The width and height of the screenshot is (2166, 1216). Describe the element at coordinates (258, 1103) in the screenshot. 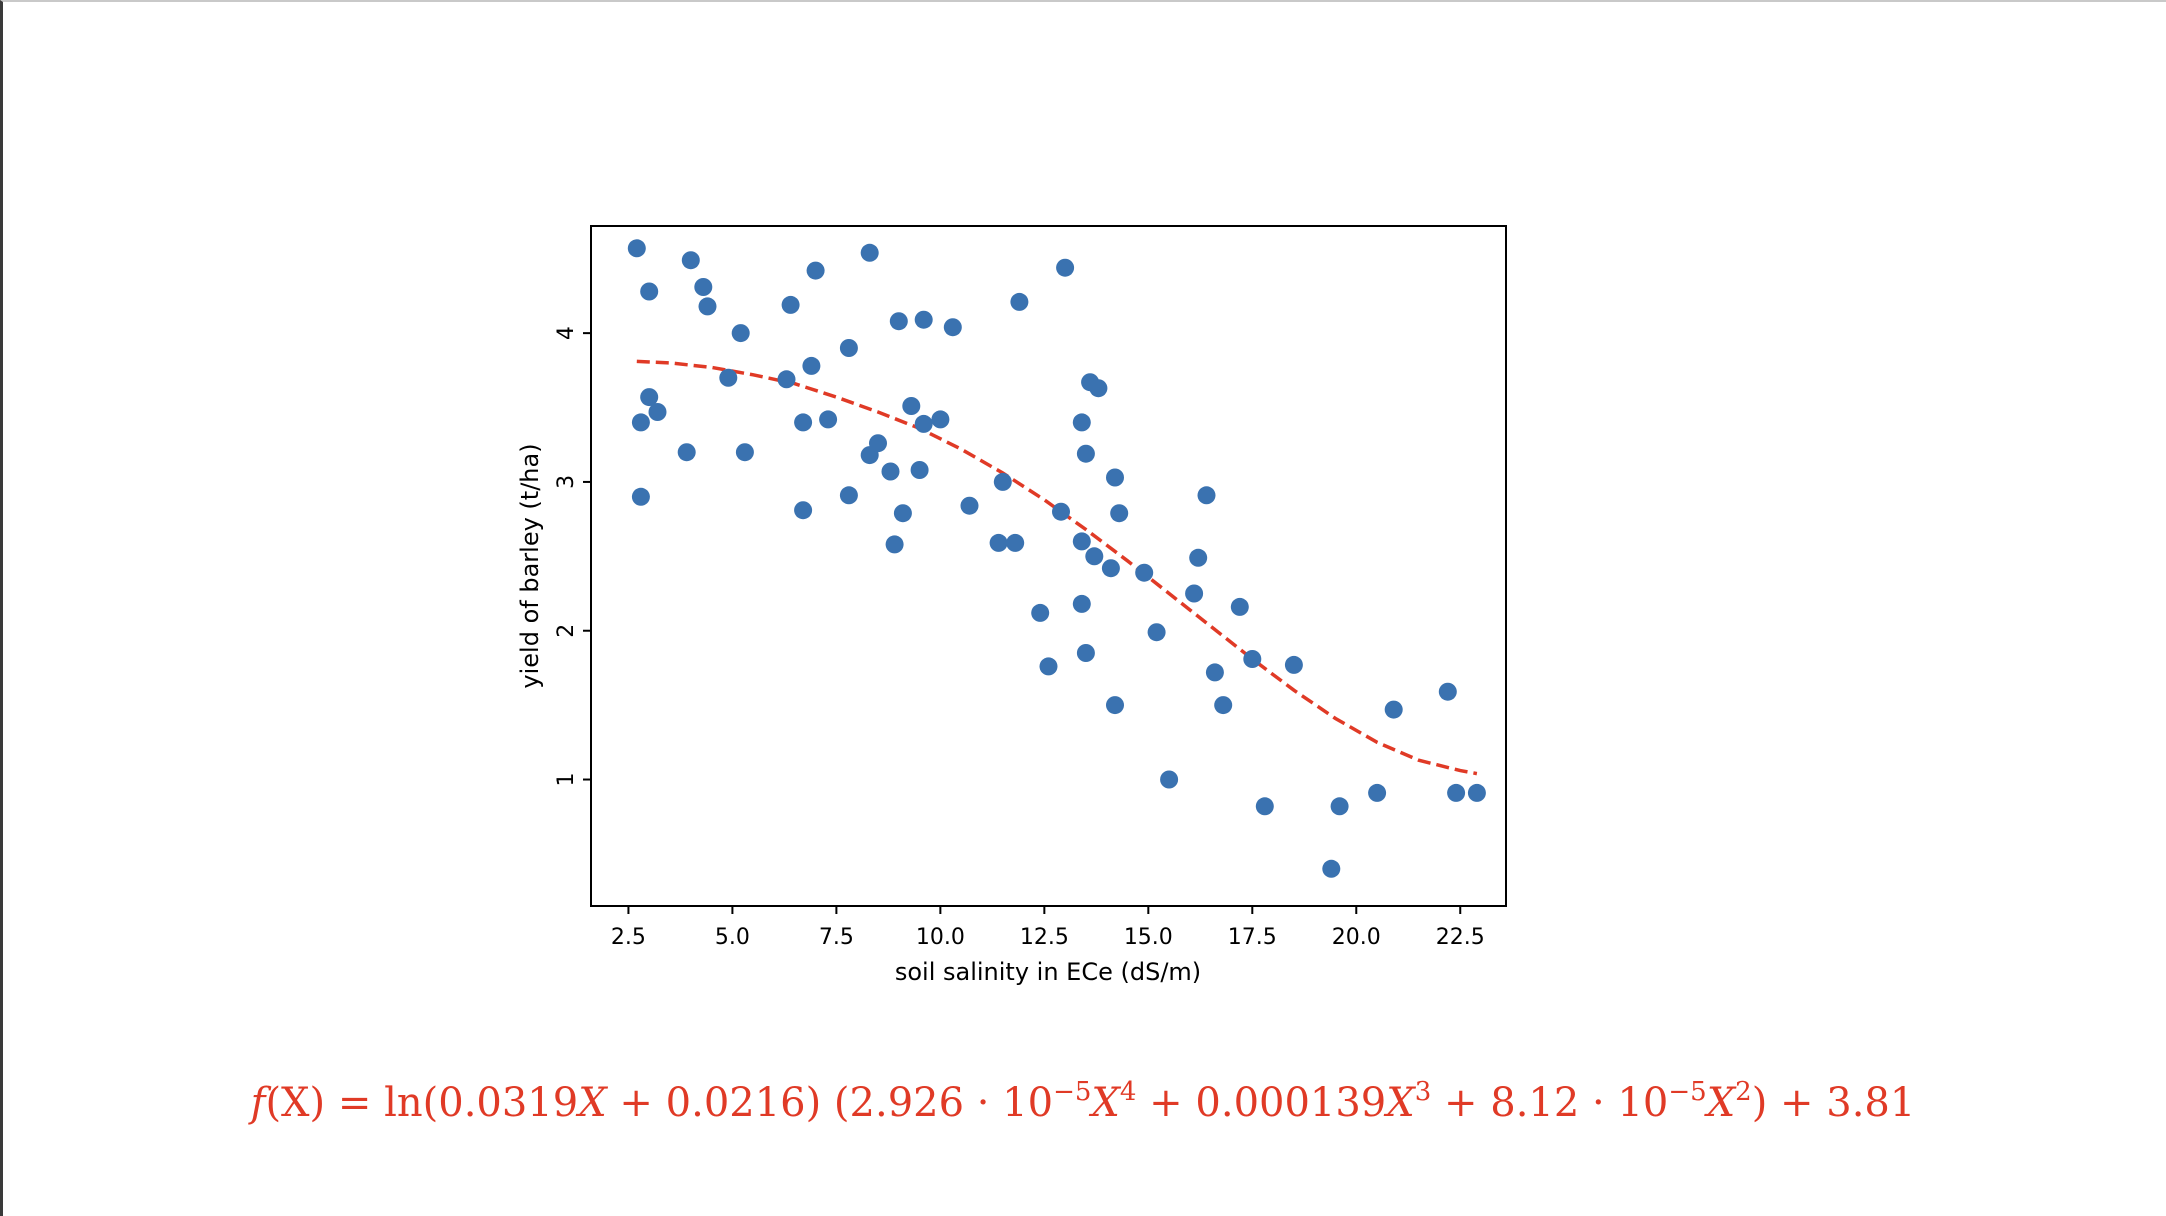

I see `formula-f: f` at that location.